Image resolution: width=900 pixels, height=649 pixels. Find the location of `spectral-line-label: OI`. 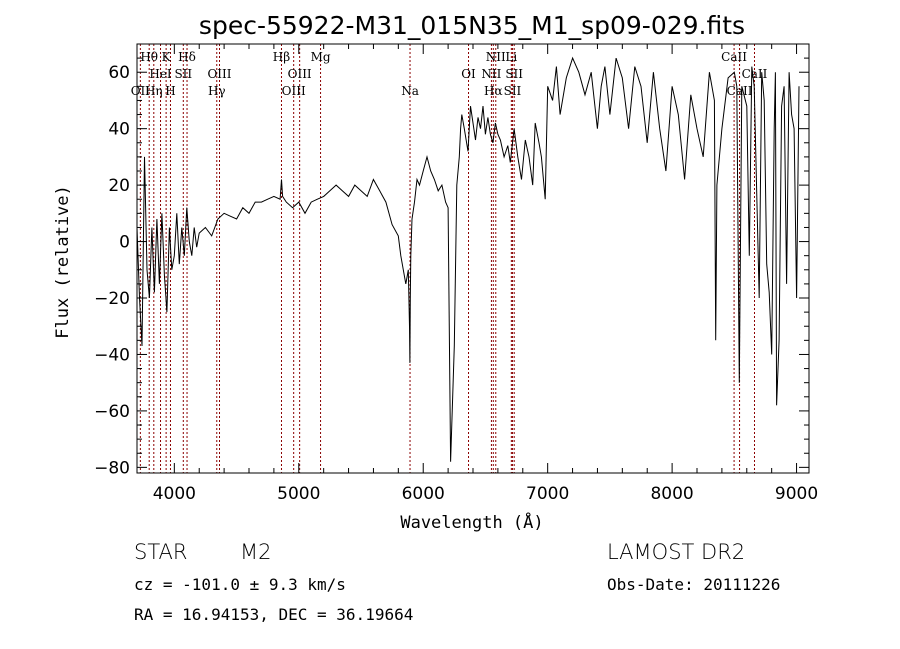

spectral-line-label: OI is located at coordinates (468, 74).